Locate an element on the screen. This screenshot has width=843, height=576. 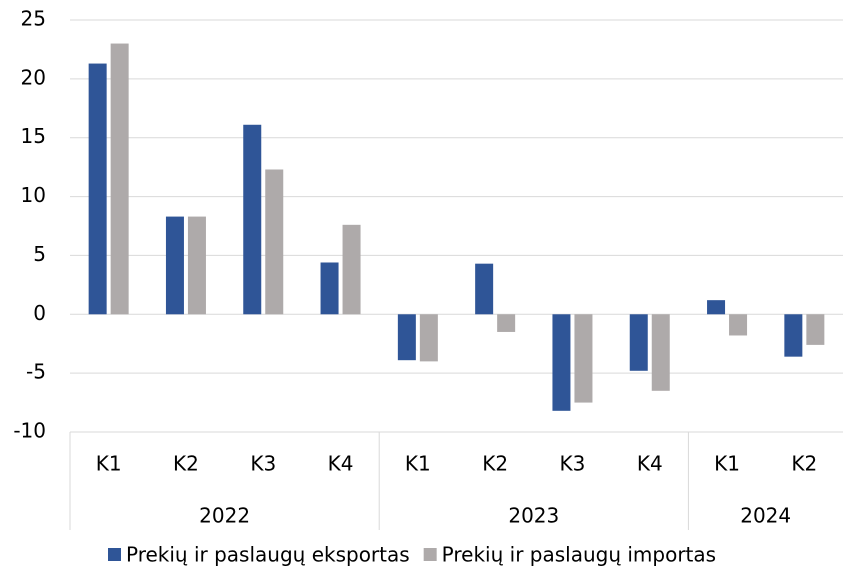
y-tick-label: 25 is located at coordinates (33, 19).